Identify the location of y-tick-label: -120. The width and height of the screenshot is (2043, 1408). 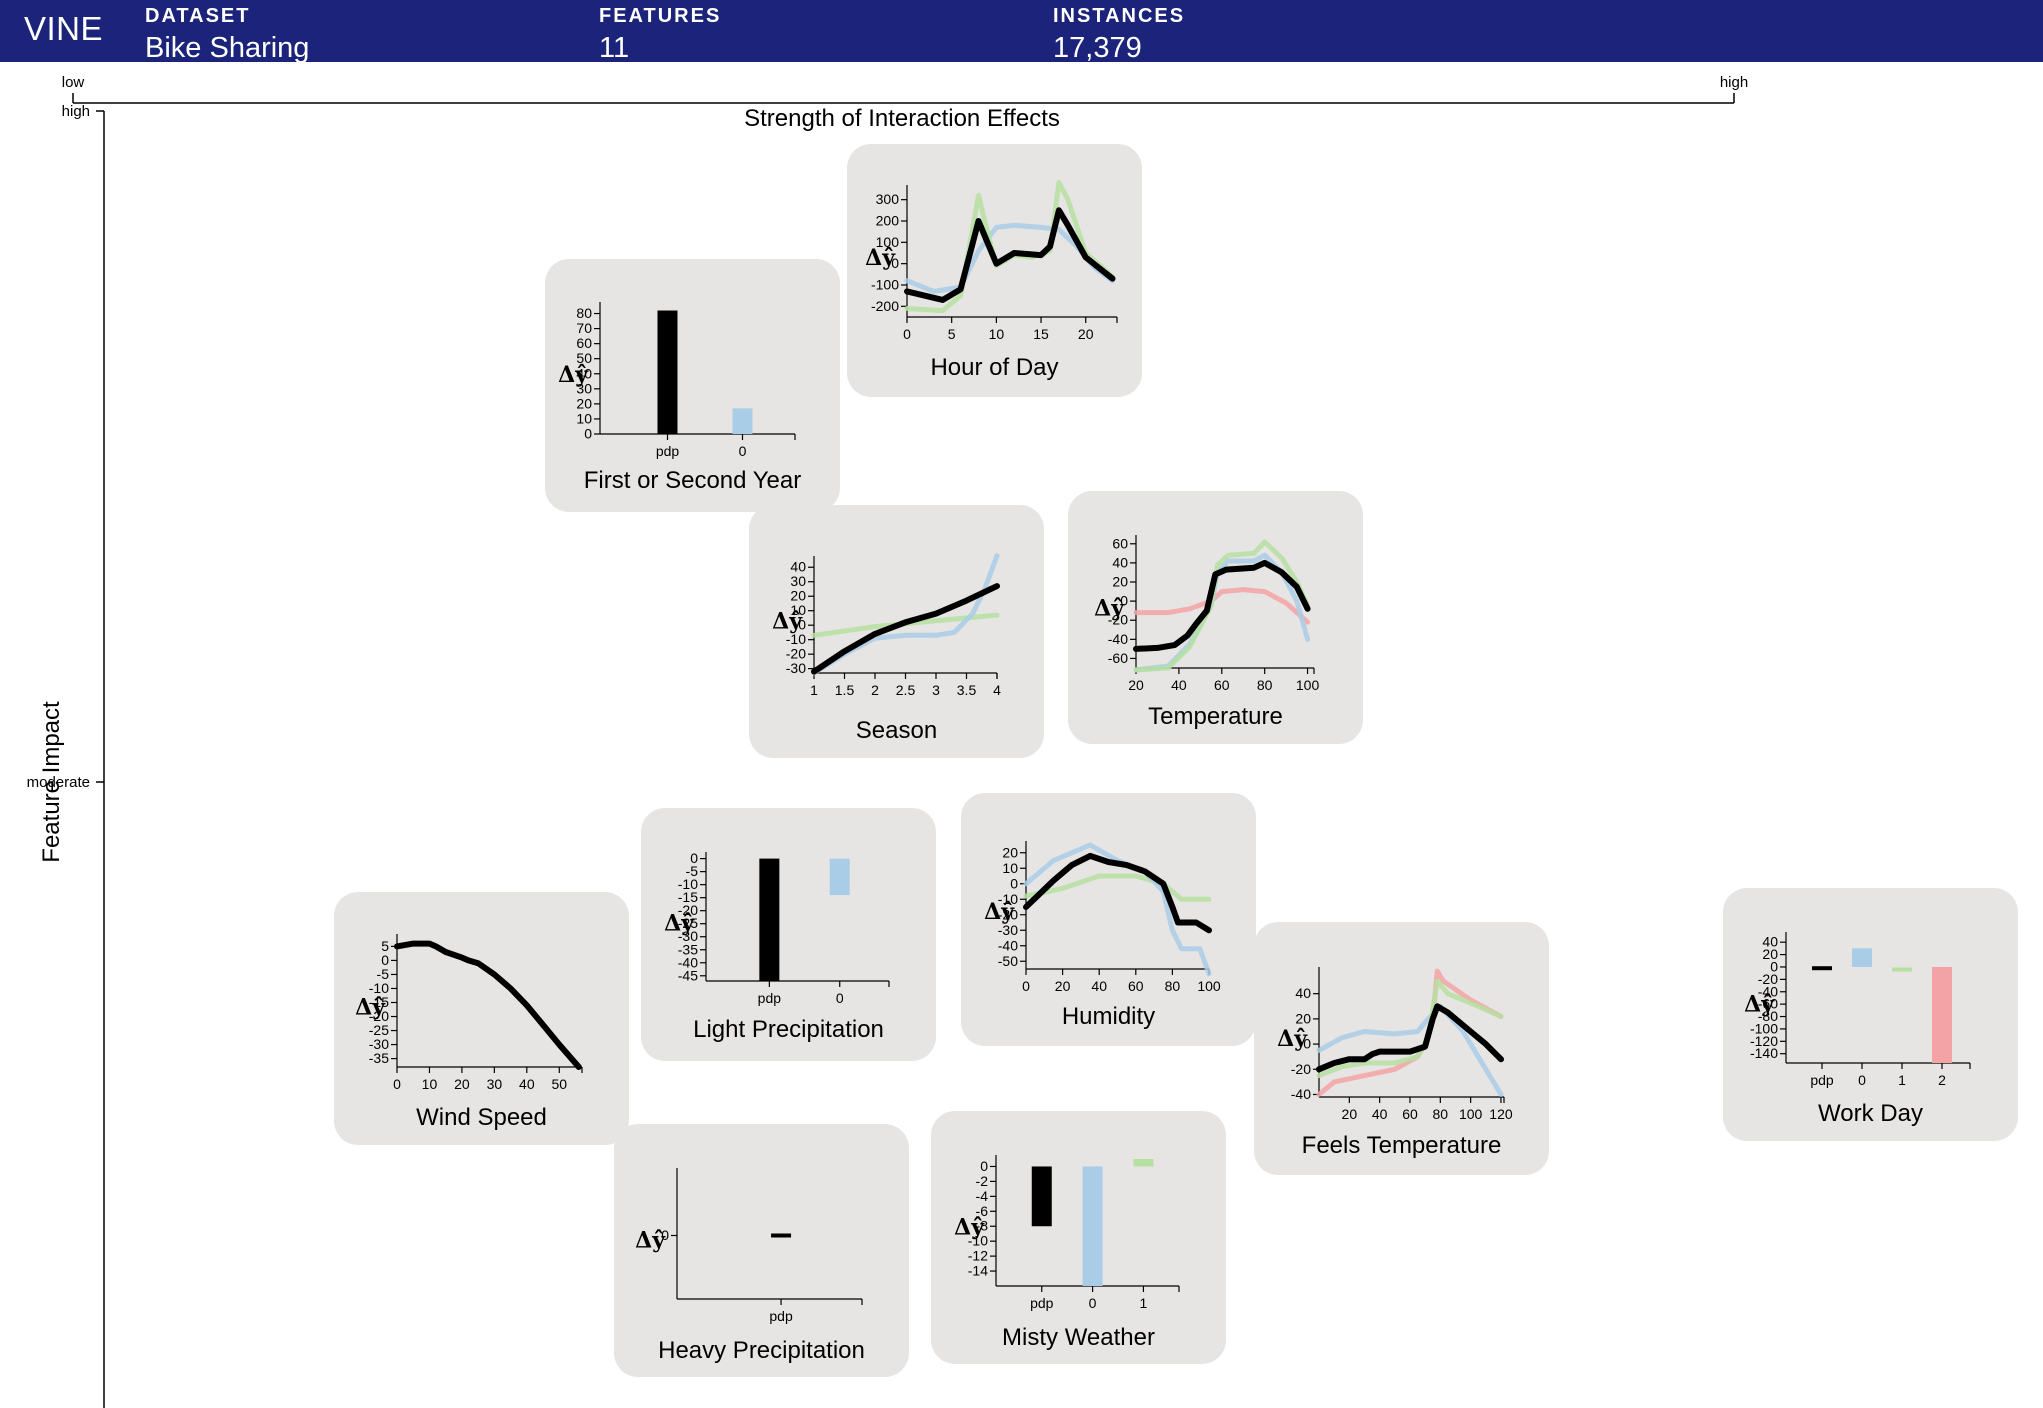
(1764, 1041).